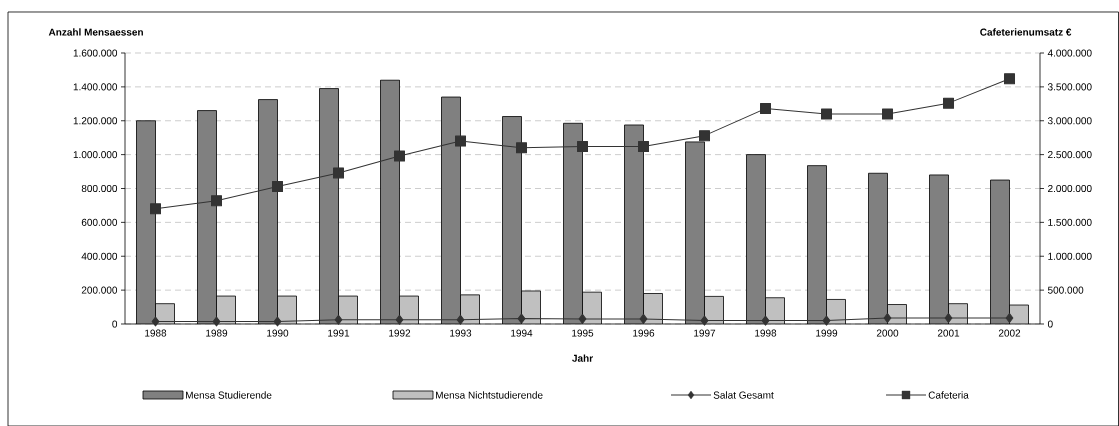 The image size is (1119, 426). What do you see at coordinates (766, 333) in the screenshot?
I see `x-tick-label: 1998` at bounding box center [766, 333].